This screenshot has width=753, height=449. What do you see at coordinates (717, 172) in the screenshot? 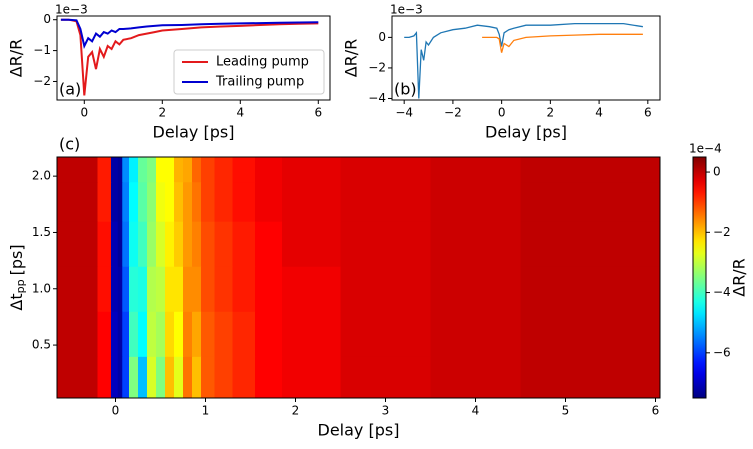
I see `colorbar-tick-label: 0` at bounding box center [717, 172].